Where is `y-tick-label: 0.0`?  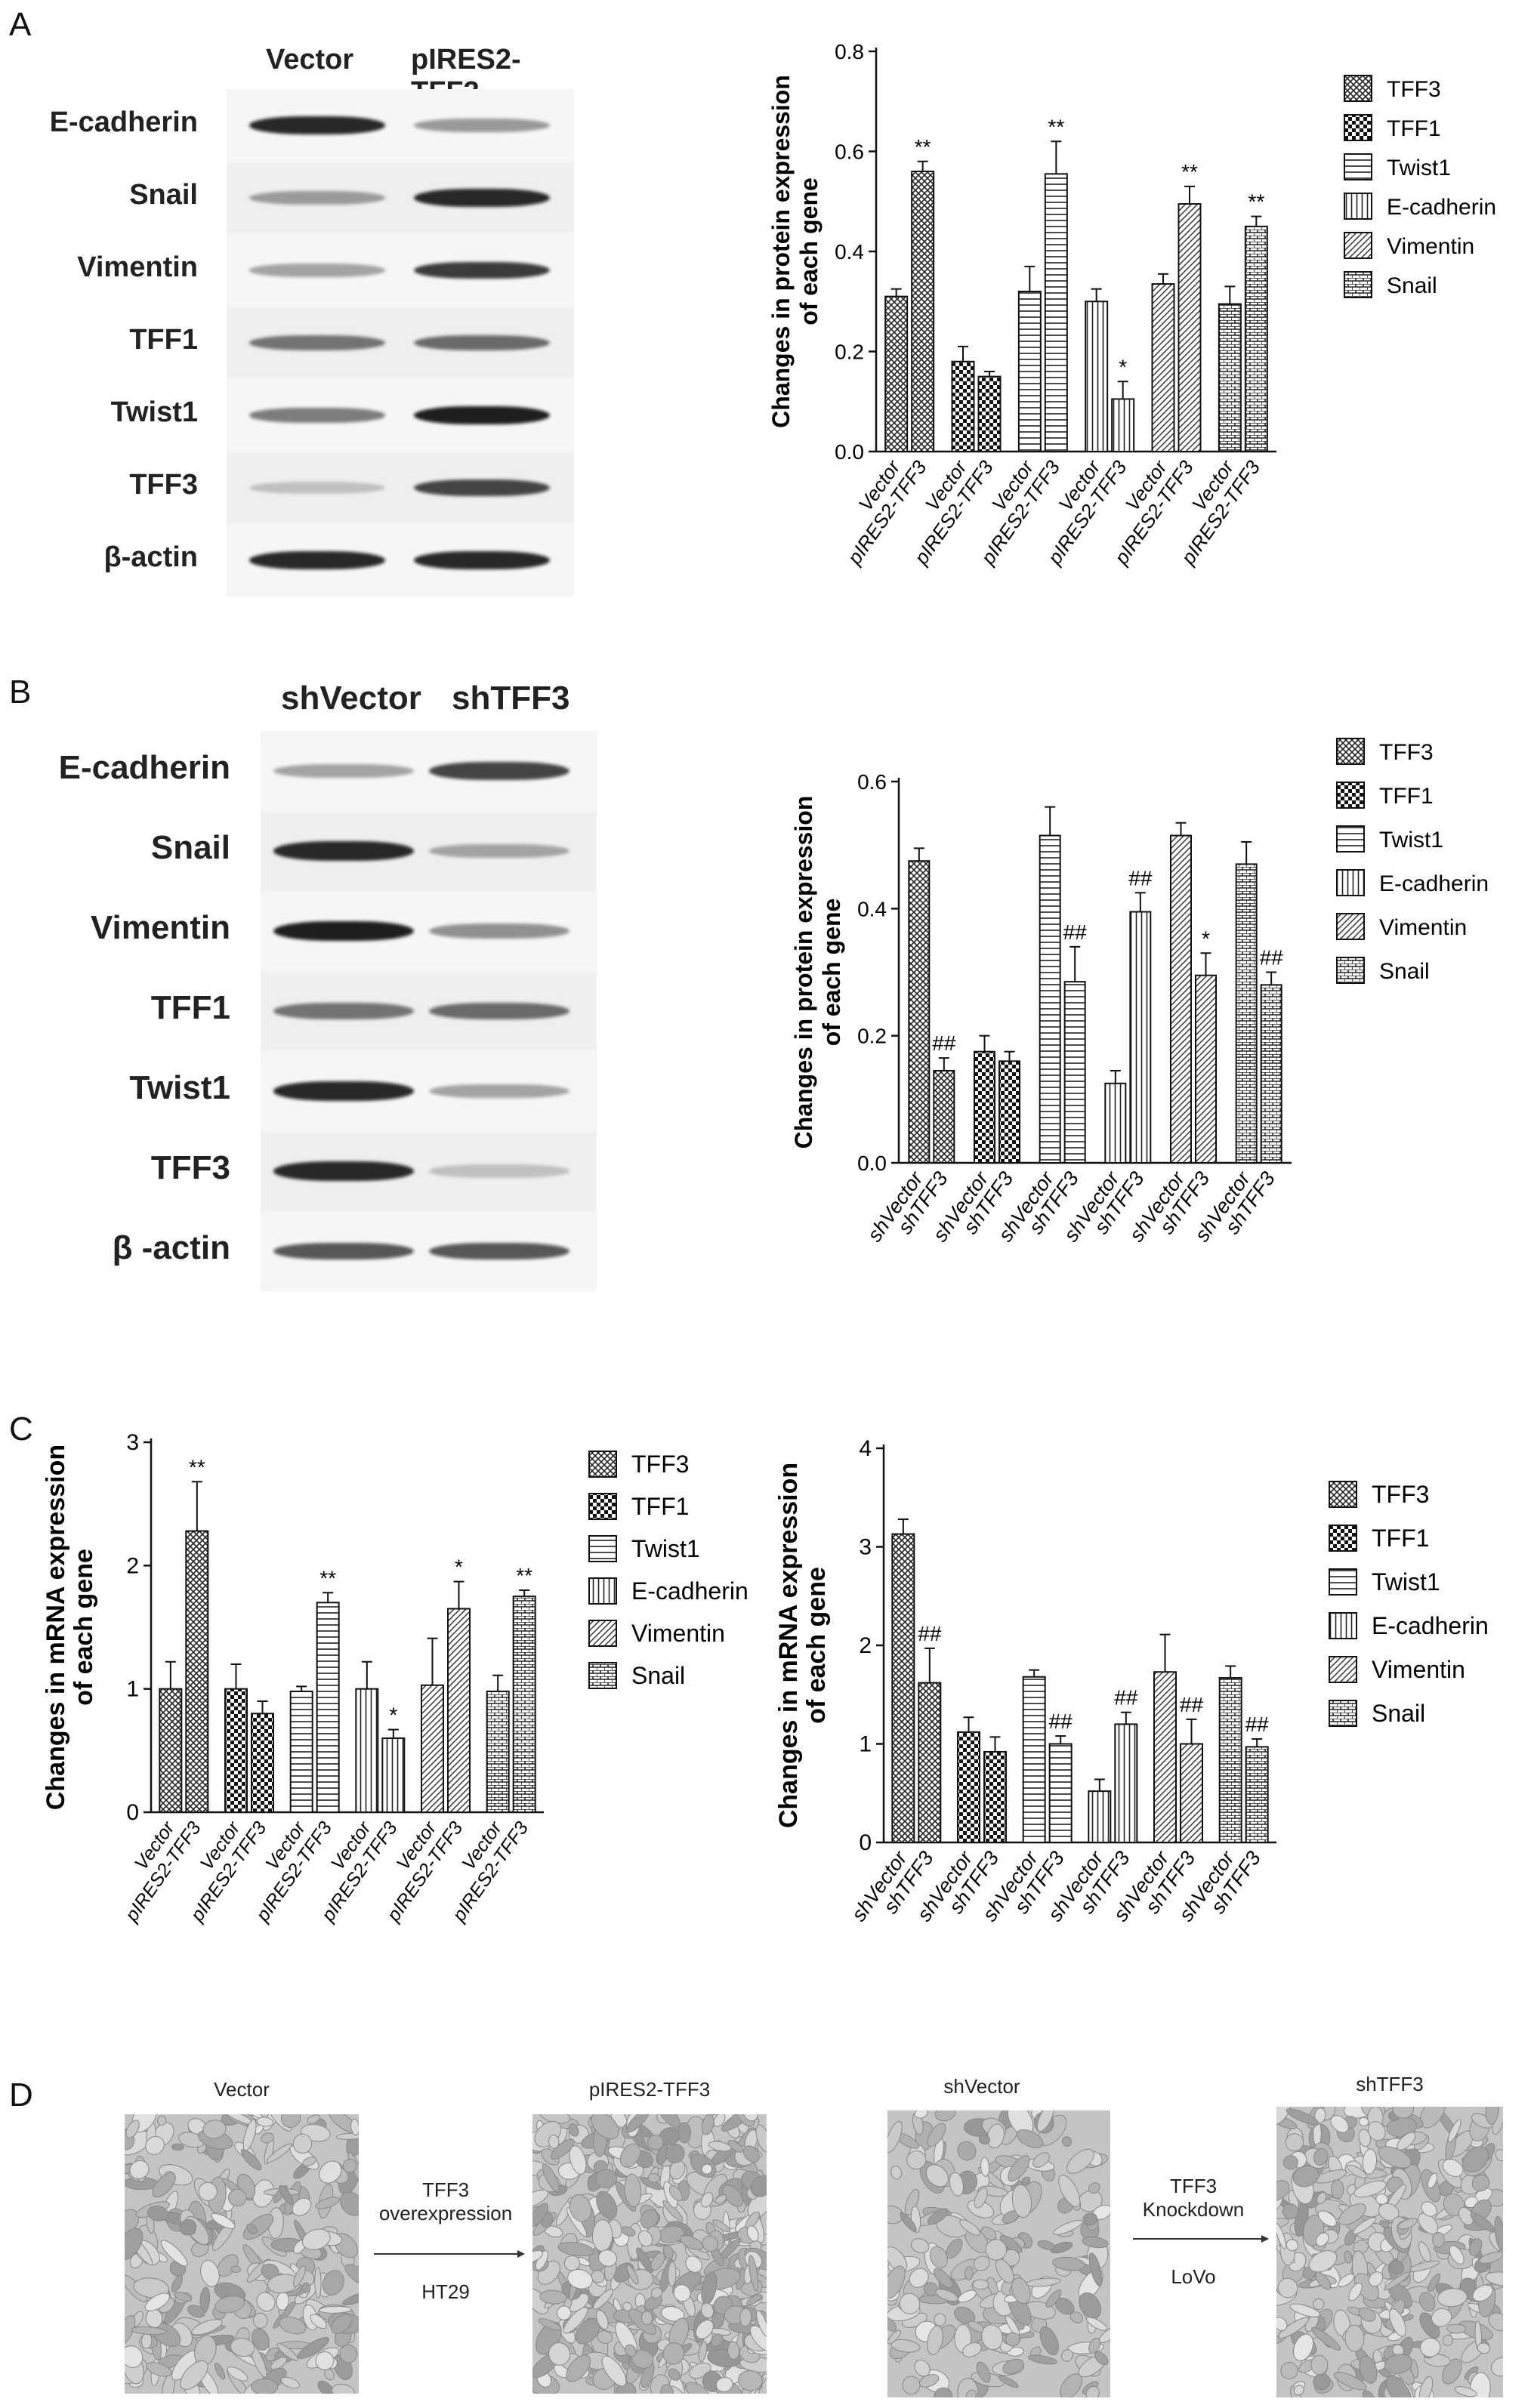
y-tick-label: 0.0 is located at coordinates (849, 452).